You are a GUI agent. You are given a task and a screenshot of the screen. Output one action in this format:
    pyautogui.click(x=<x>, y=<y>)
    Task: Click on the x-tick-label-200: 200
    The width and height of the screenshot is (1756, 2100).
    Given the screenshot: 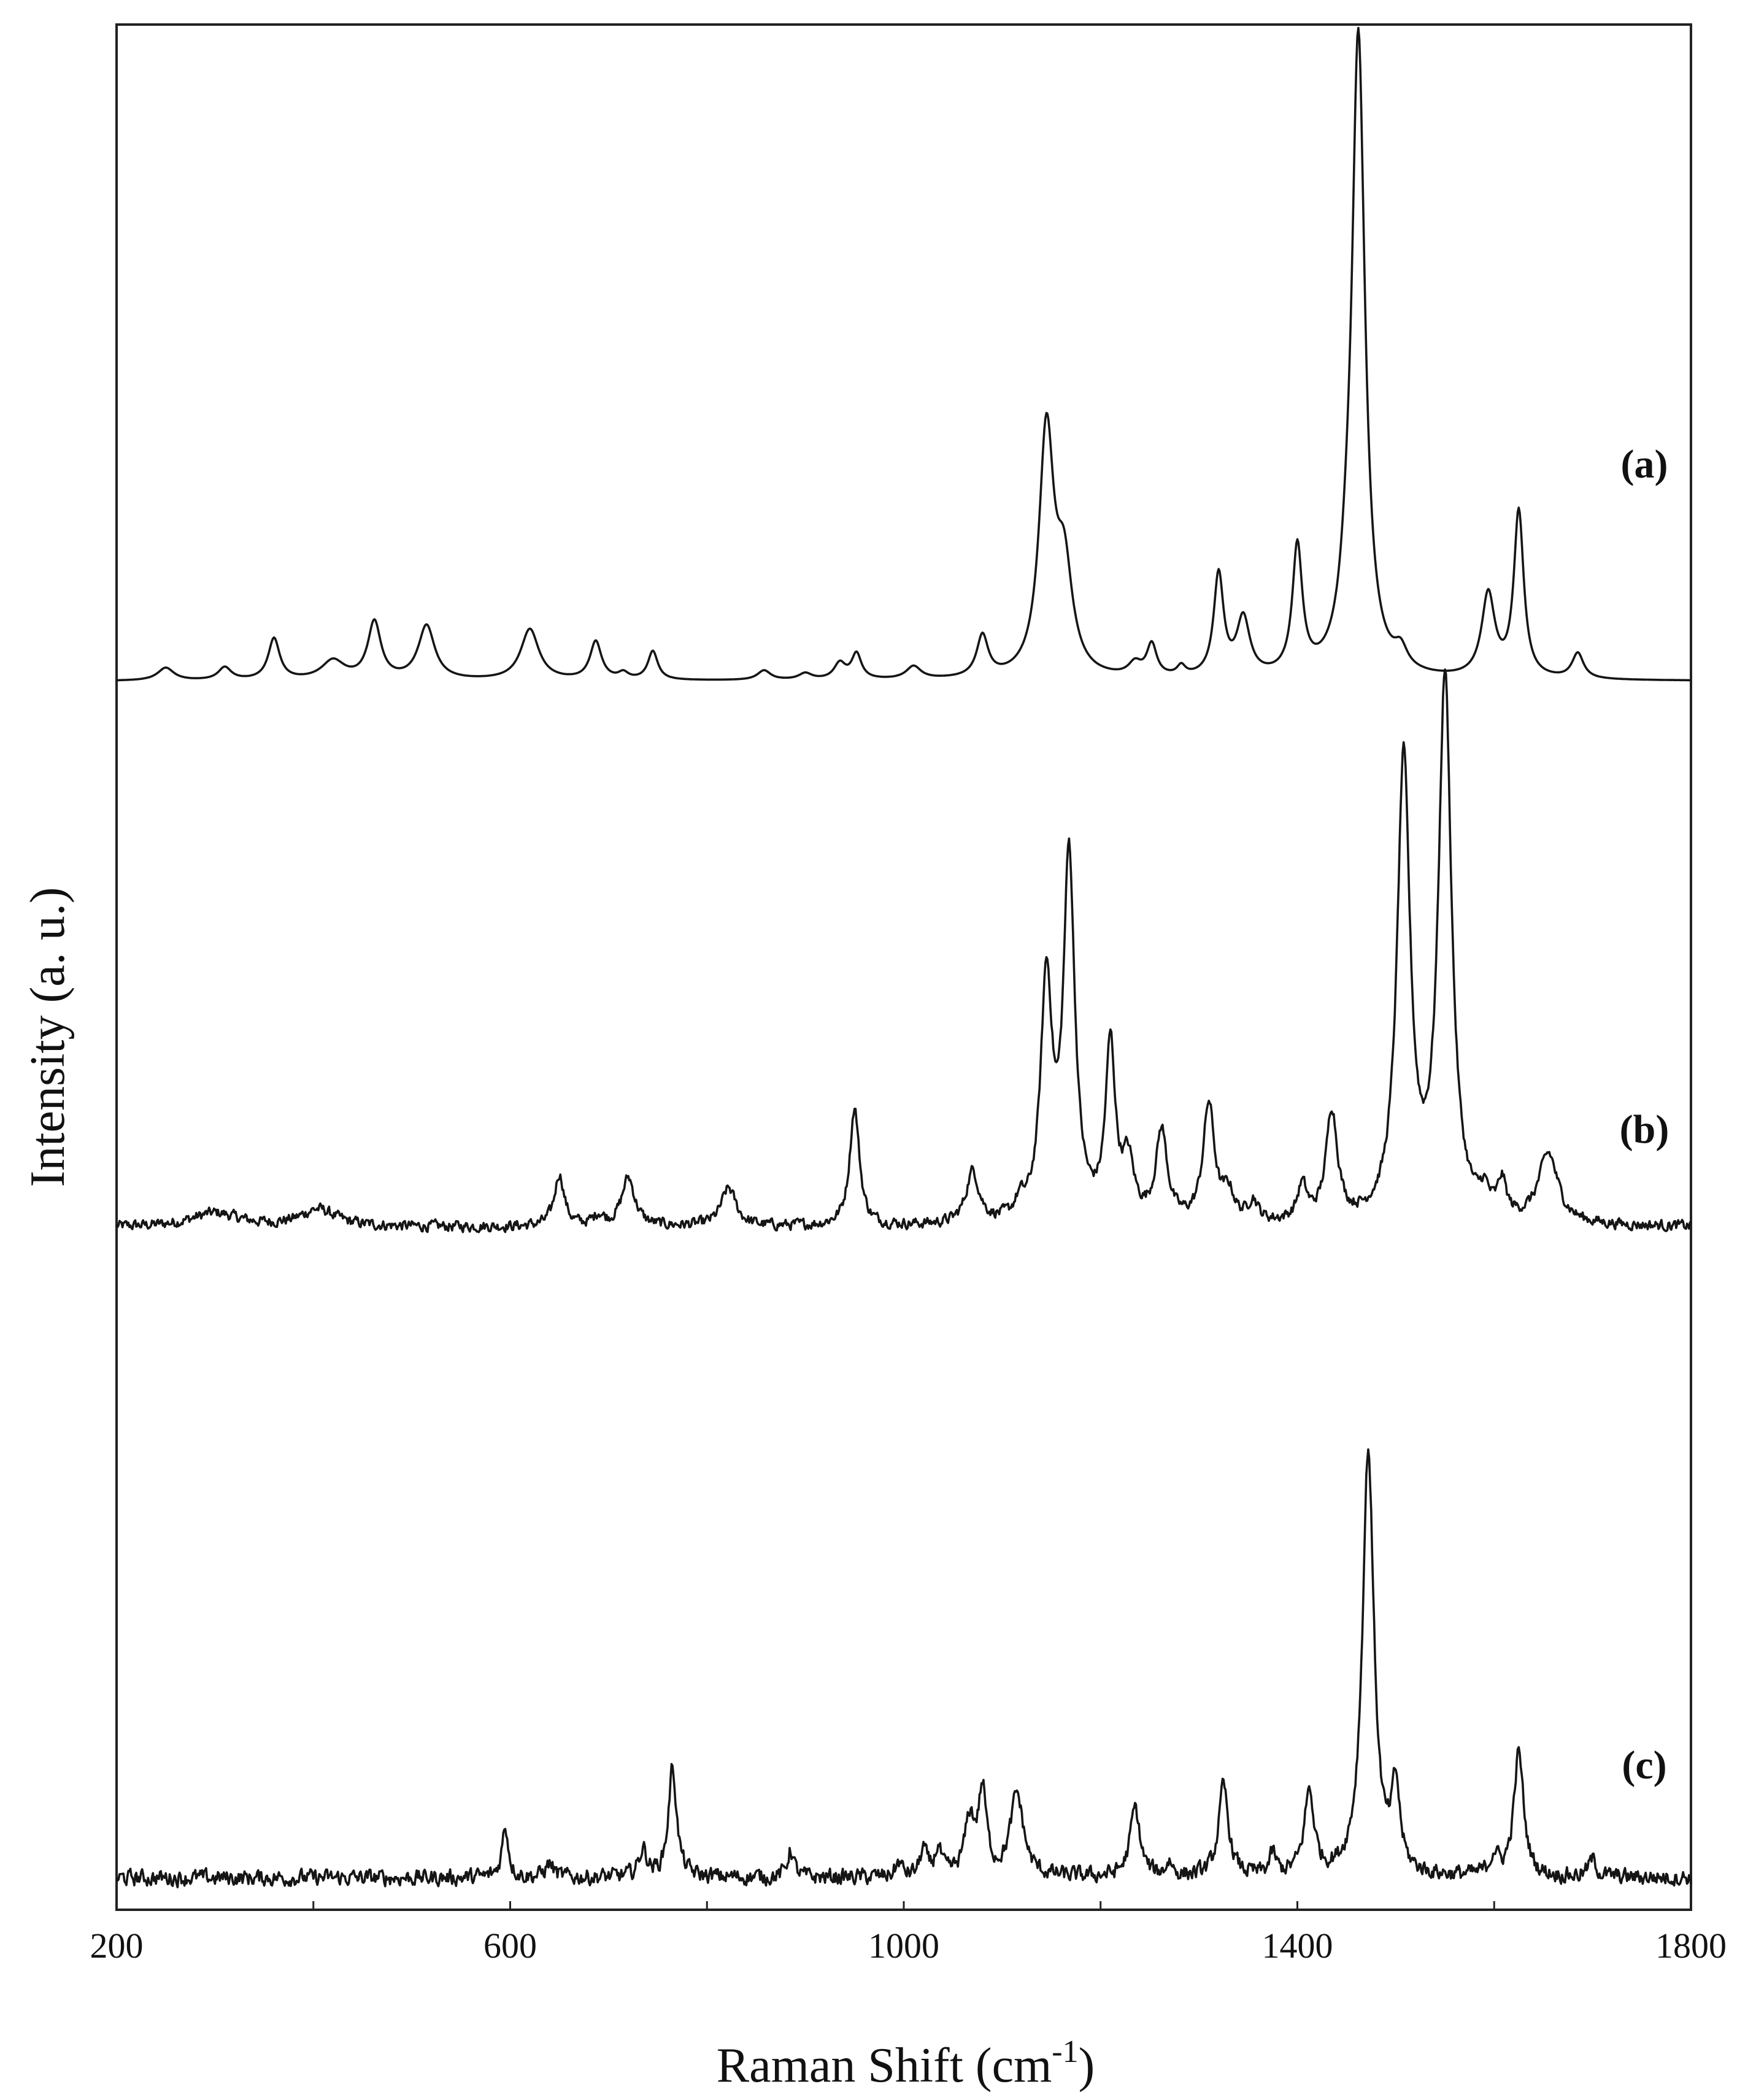 What is the action you would take?
    pyautogui.click(x=117, y=1946)
    